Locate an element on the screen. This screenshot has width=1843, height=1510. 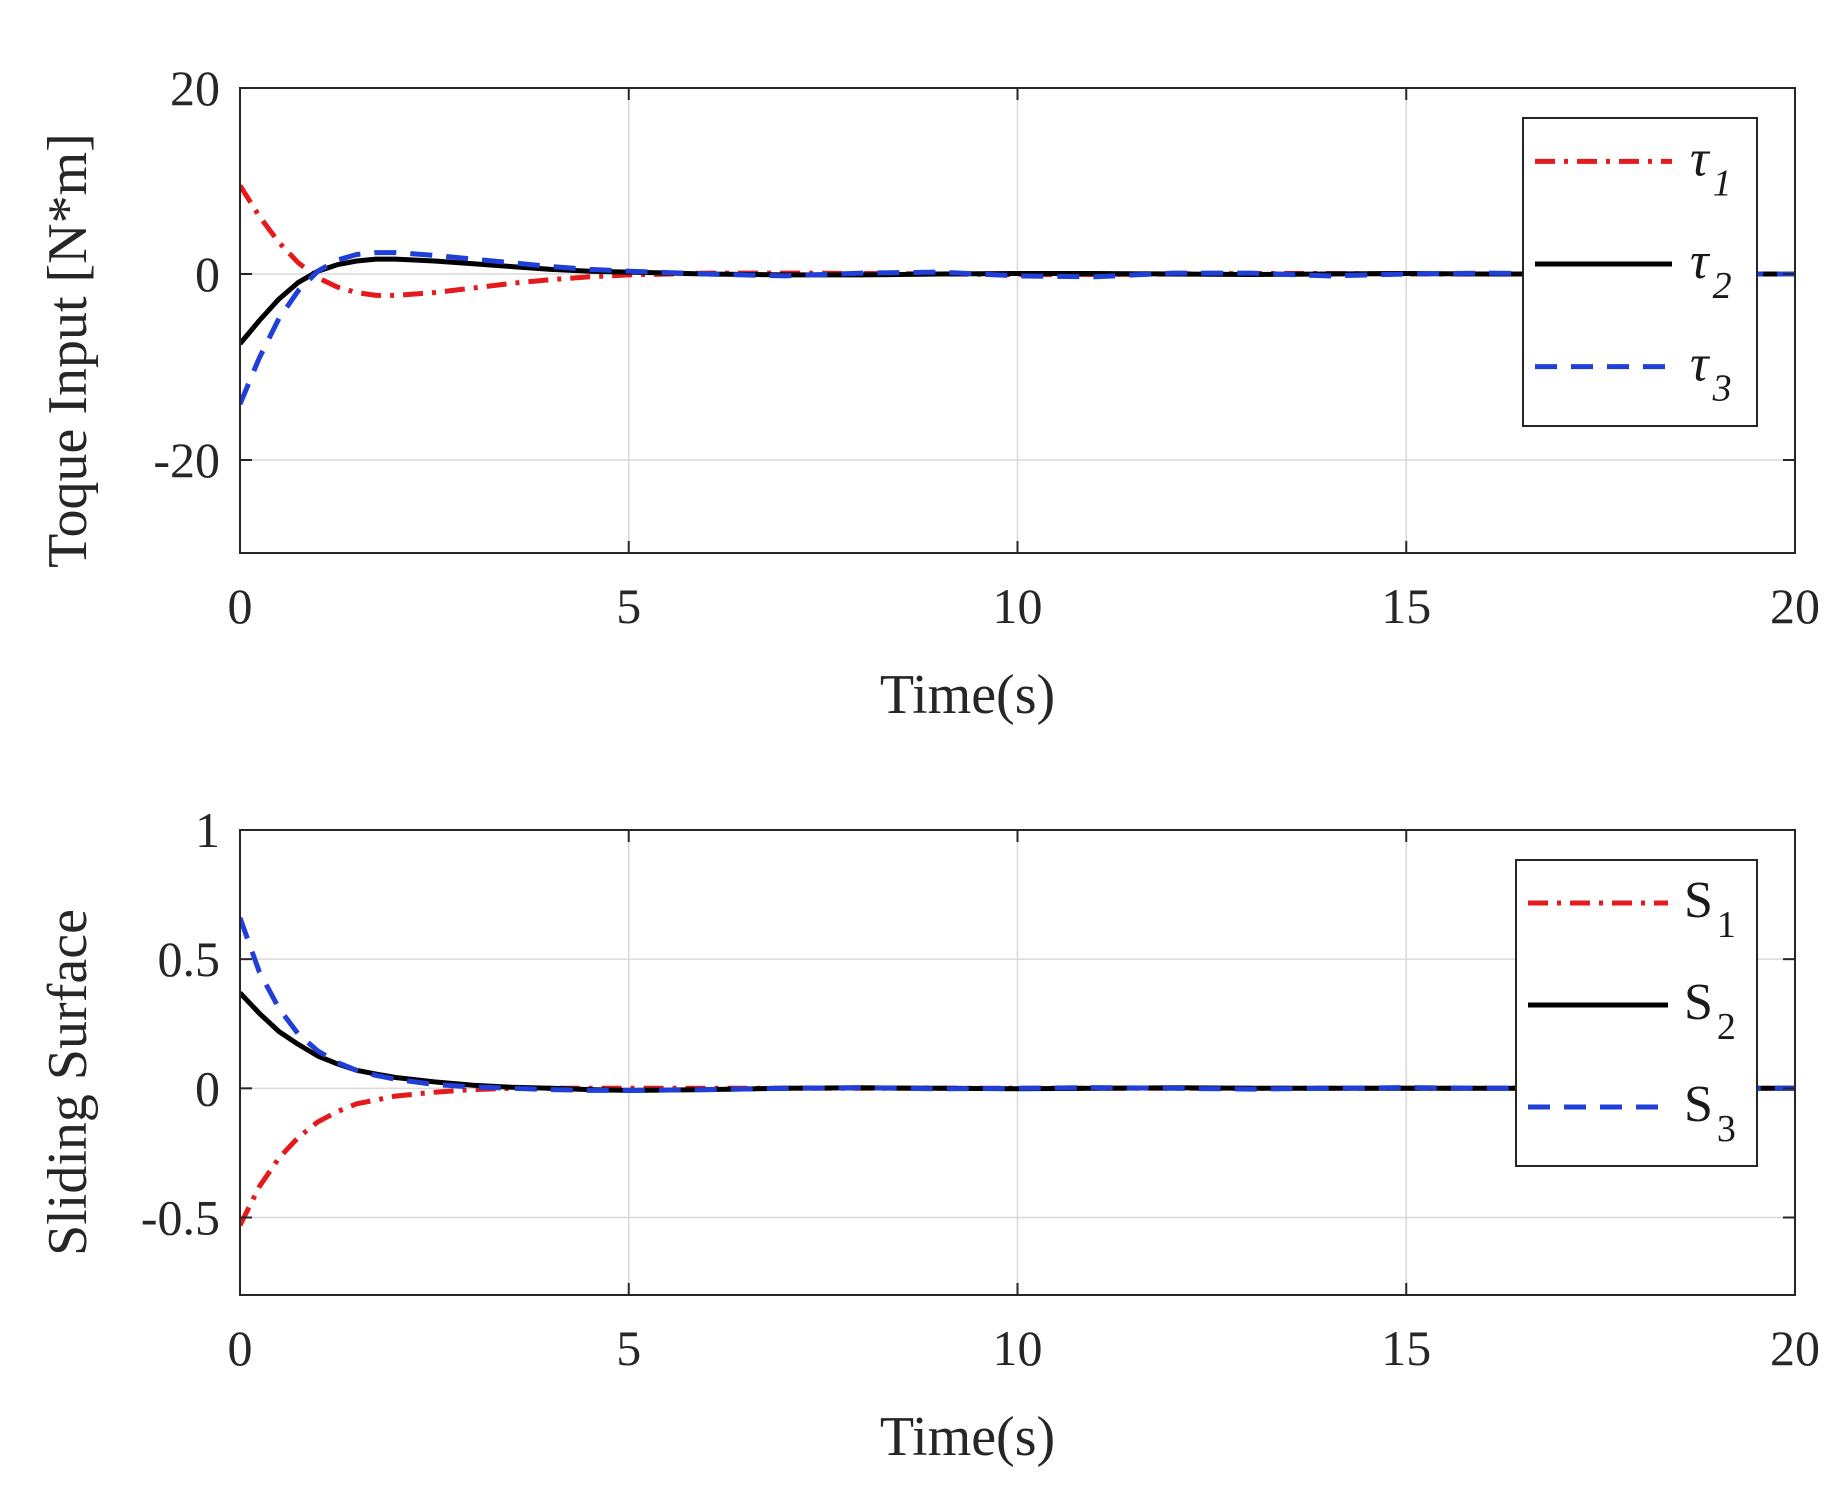
torque-legend: τ 1τ 2τ 3 is located at coordinates (1640, 272).